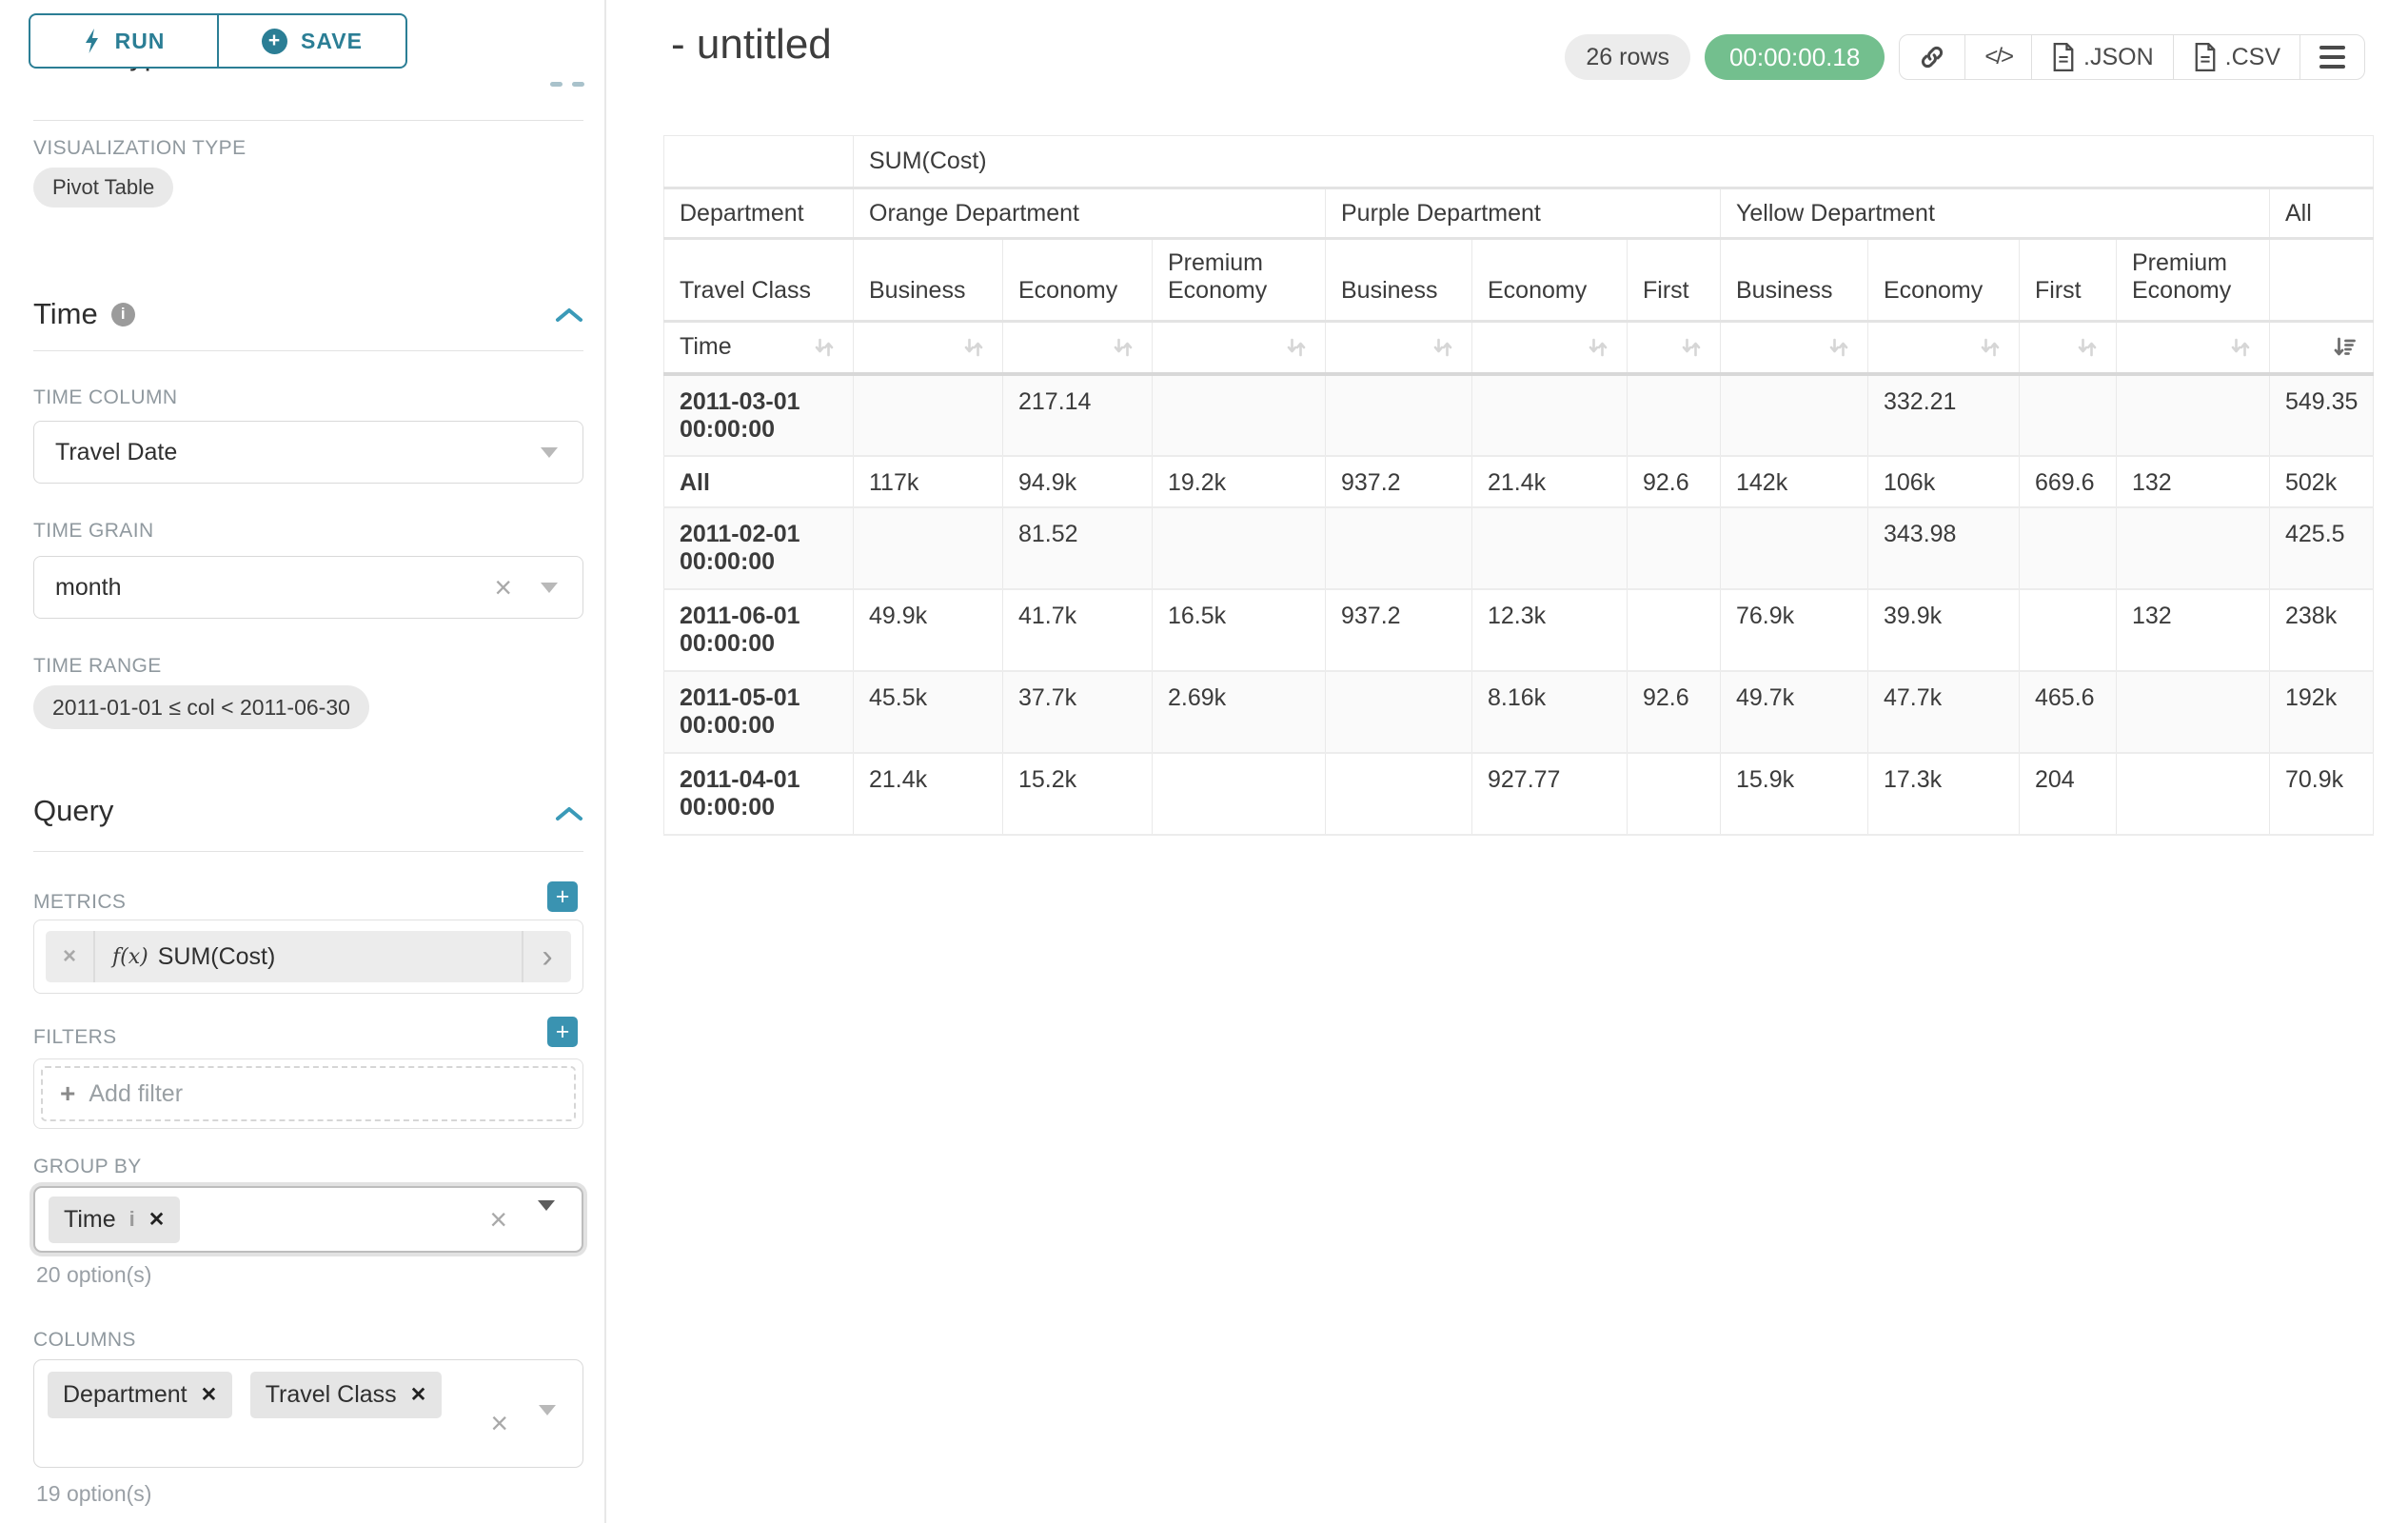 This screenshot has width=2408, height=1523. I want to click on chart-type-chevron-fragment, so click(556, 85).